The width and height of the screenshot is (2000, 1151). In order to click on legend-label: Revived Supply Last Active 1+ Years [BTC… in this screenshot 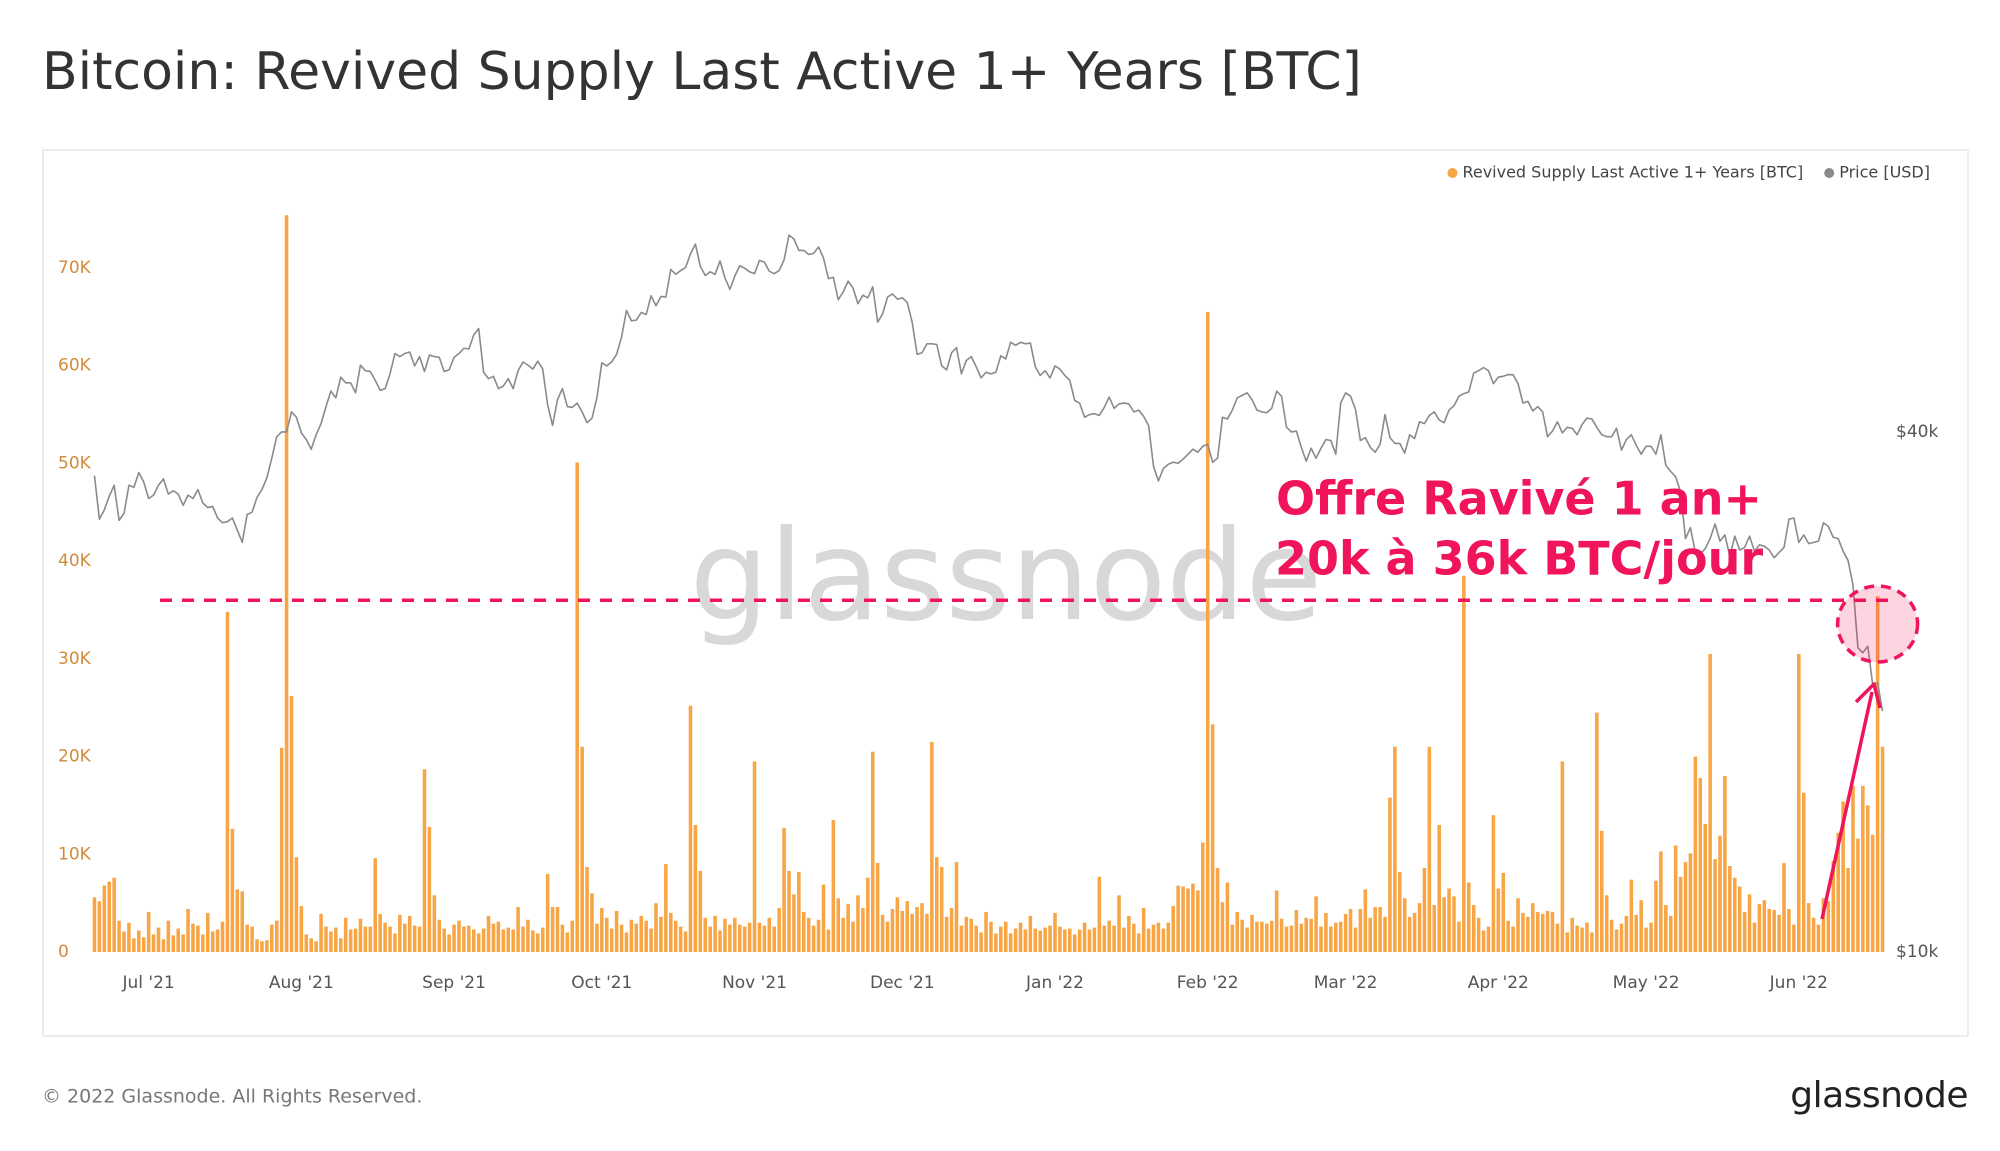, I will do `click(1632, 172)`.